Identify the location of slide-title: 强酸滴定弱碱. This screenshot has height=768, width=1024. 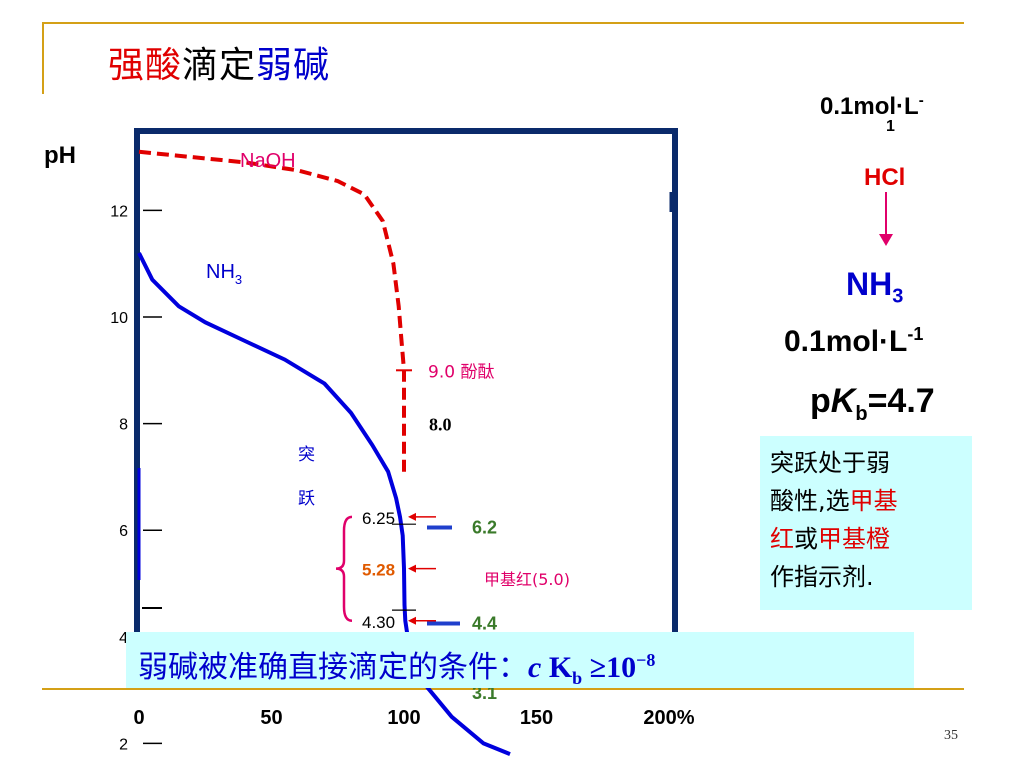
(219, 62).